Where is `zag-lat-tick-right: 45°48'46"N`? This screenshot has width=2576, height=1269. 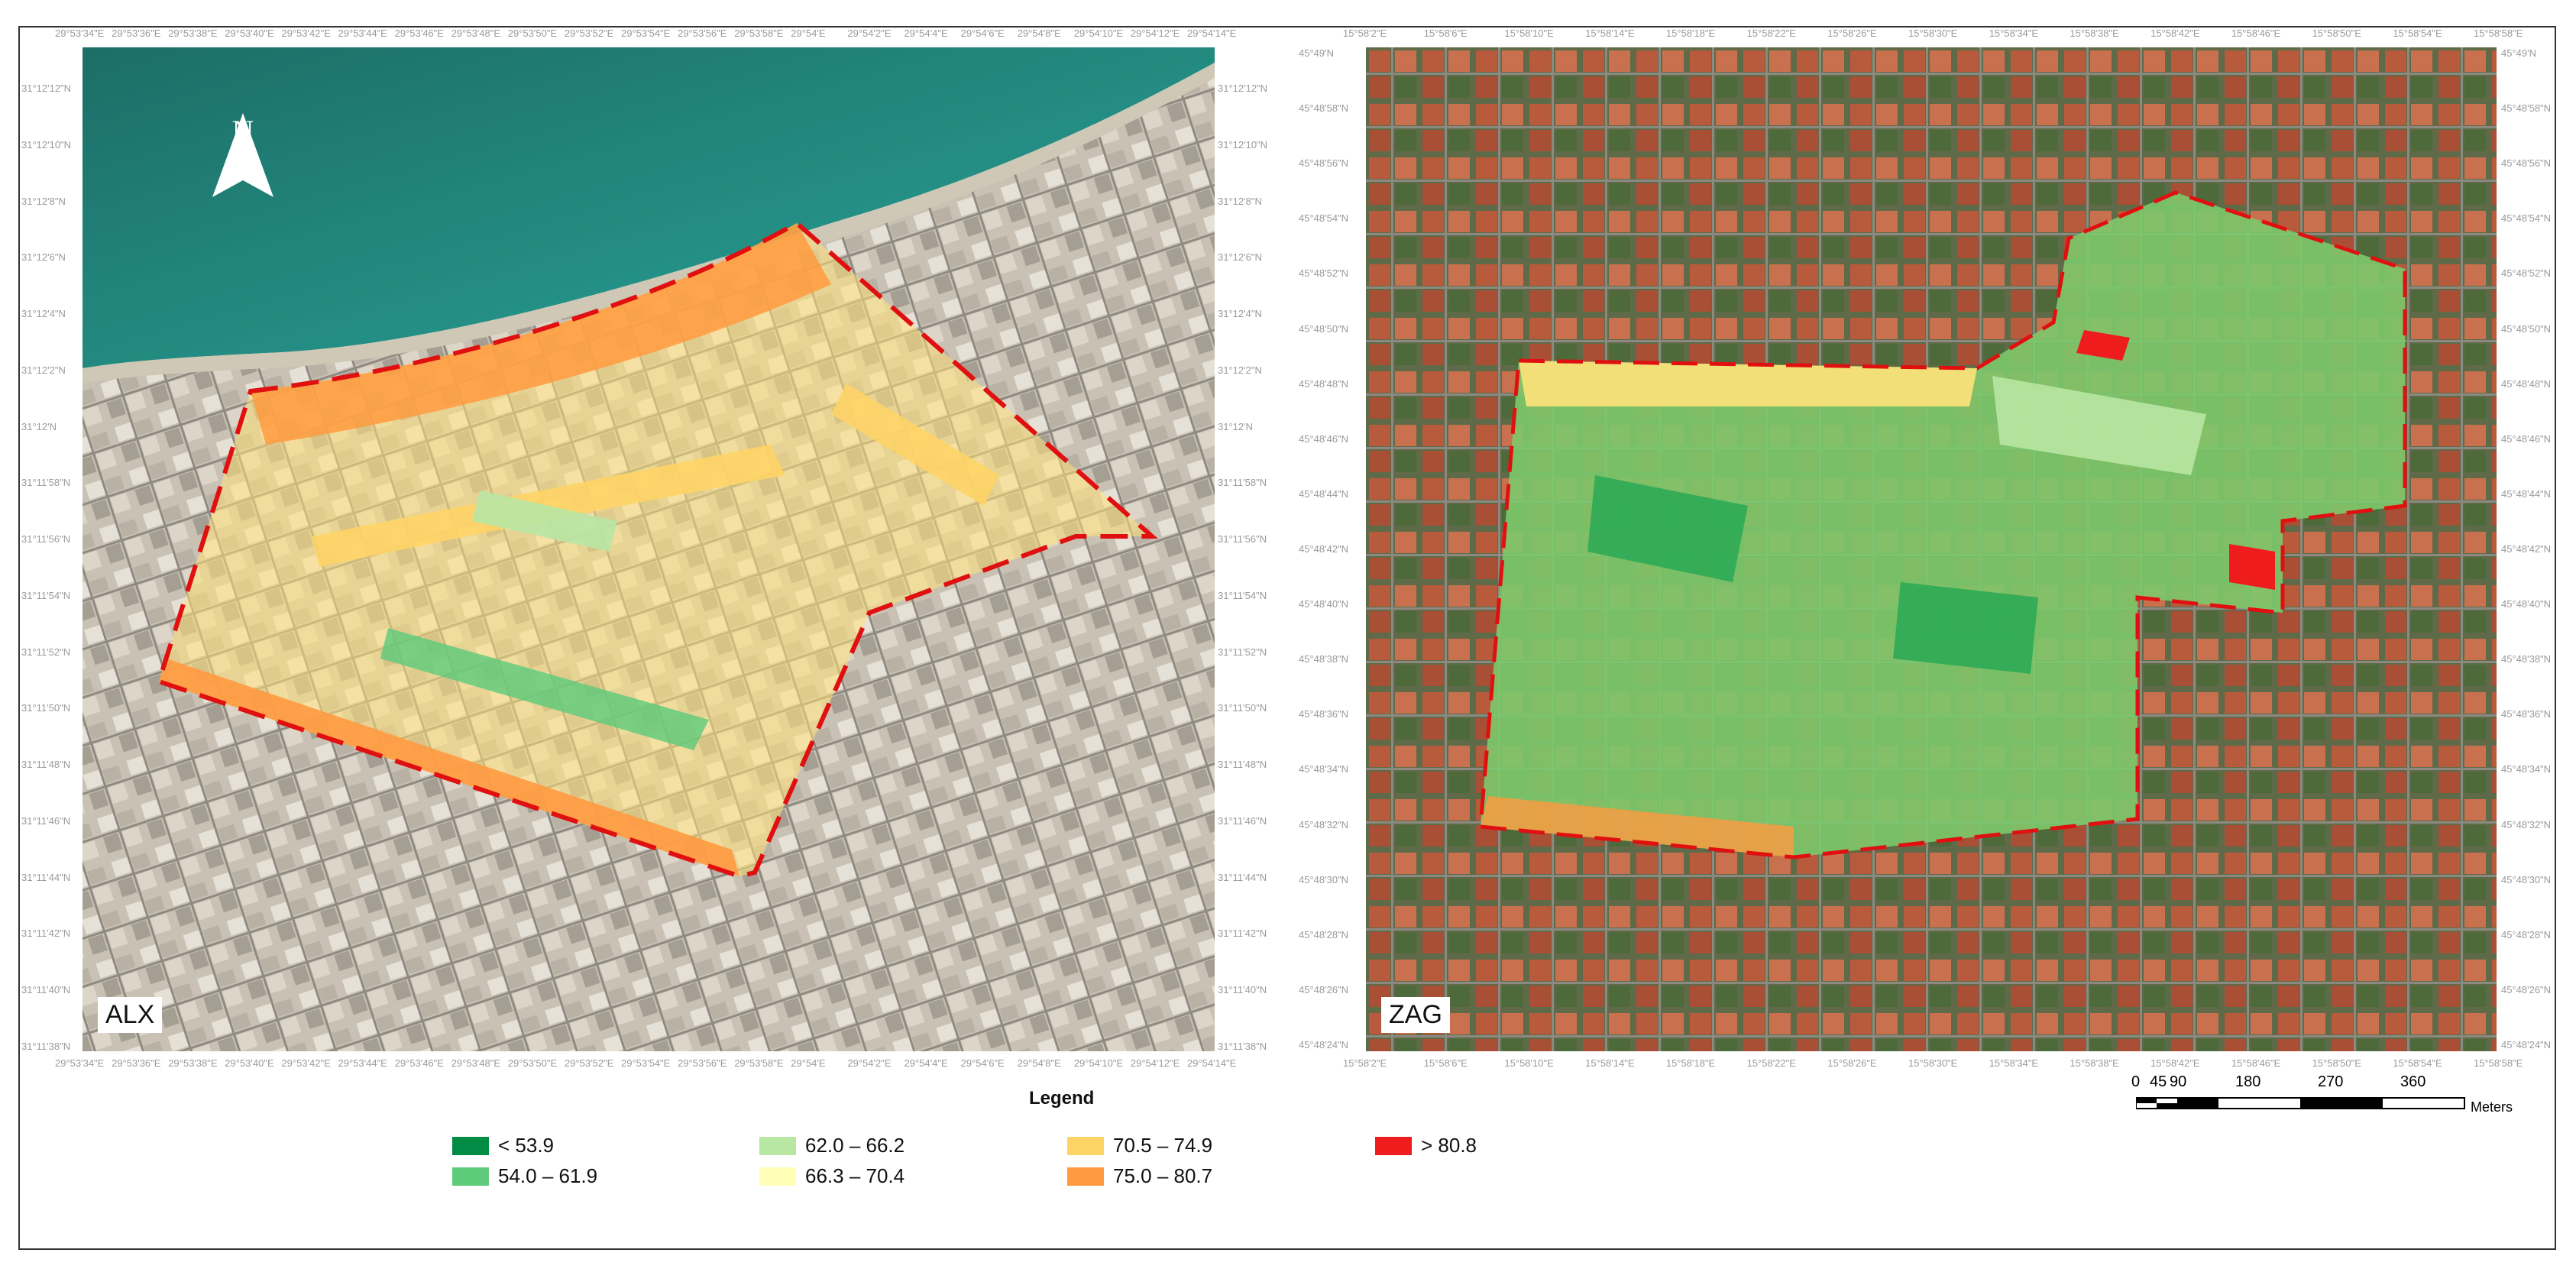
zag-lat-tick-right: 45°48'46"N is located at coordinates (2526, 438).